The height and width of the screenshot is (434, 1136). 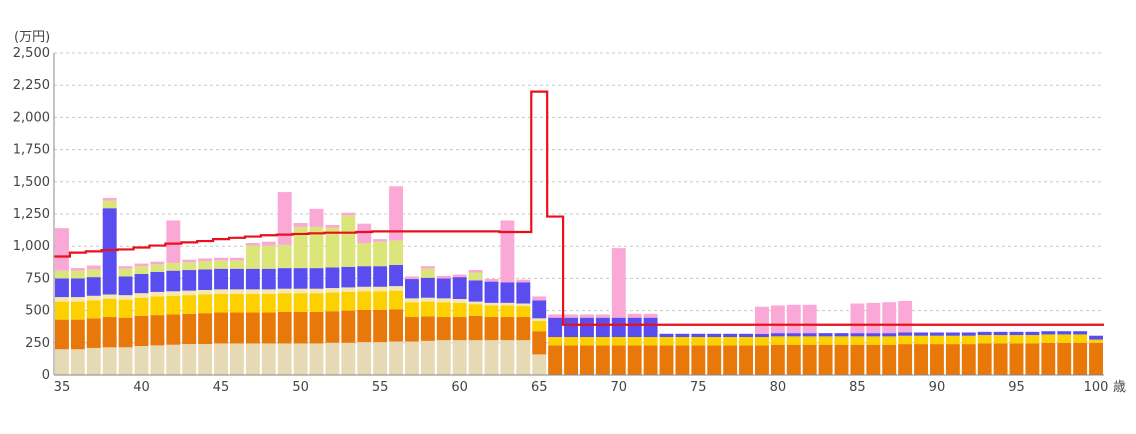 What do you see at coordinates (778, 387) in the screenshot?
I see `x-tick-label: 80` at bounding box center [778, 387].